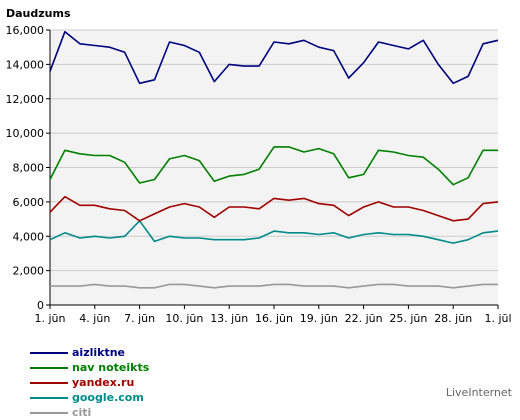  Describe the element at coordinates (108, 397) in the screenshot. I see `legend-label: google.com` at that location.